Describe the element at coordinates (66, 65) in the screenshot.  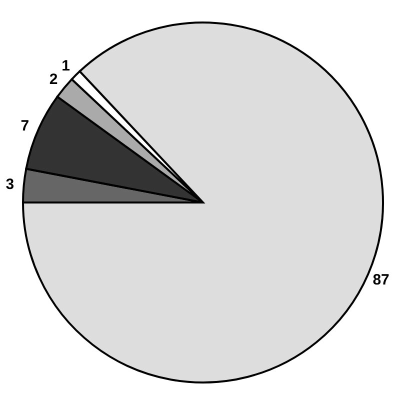
I see `data-label: 1` at that location.